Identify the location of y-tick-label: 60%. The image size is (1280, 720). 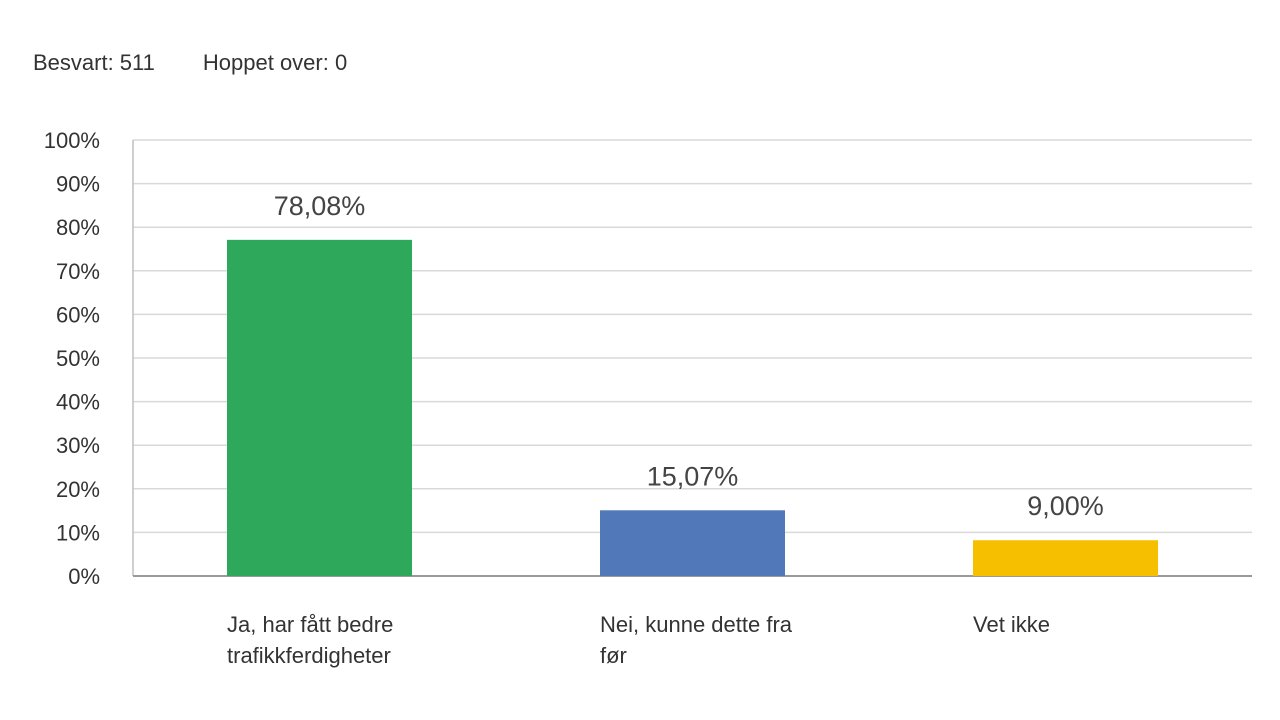
(78, 314).